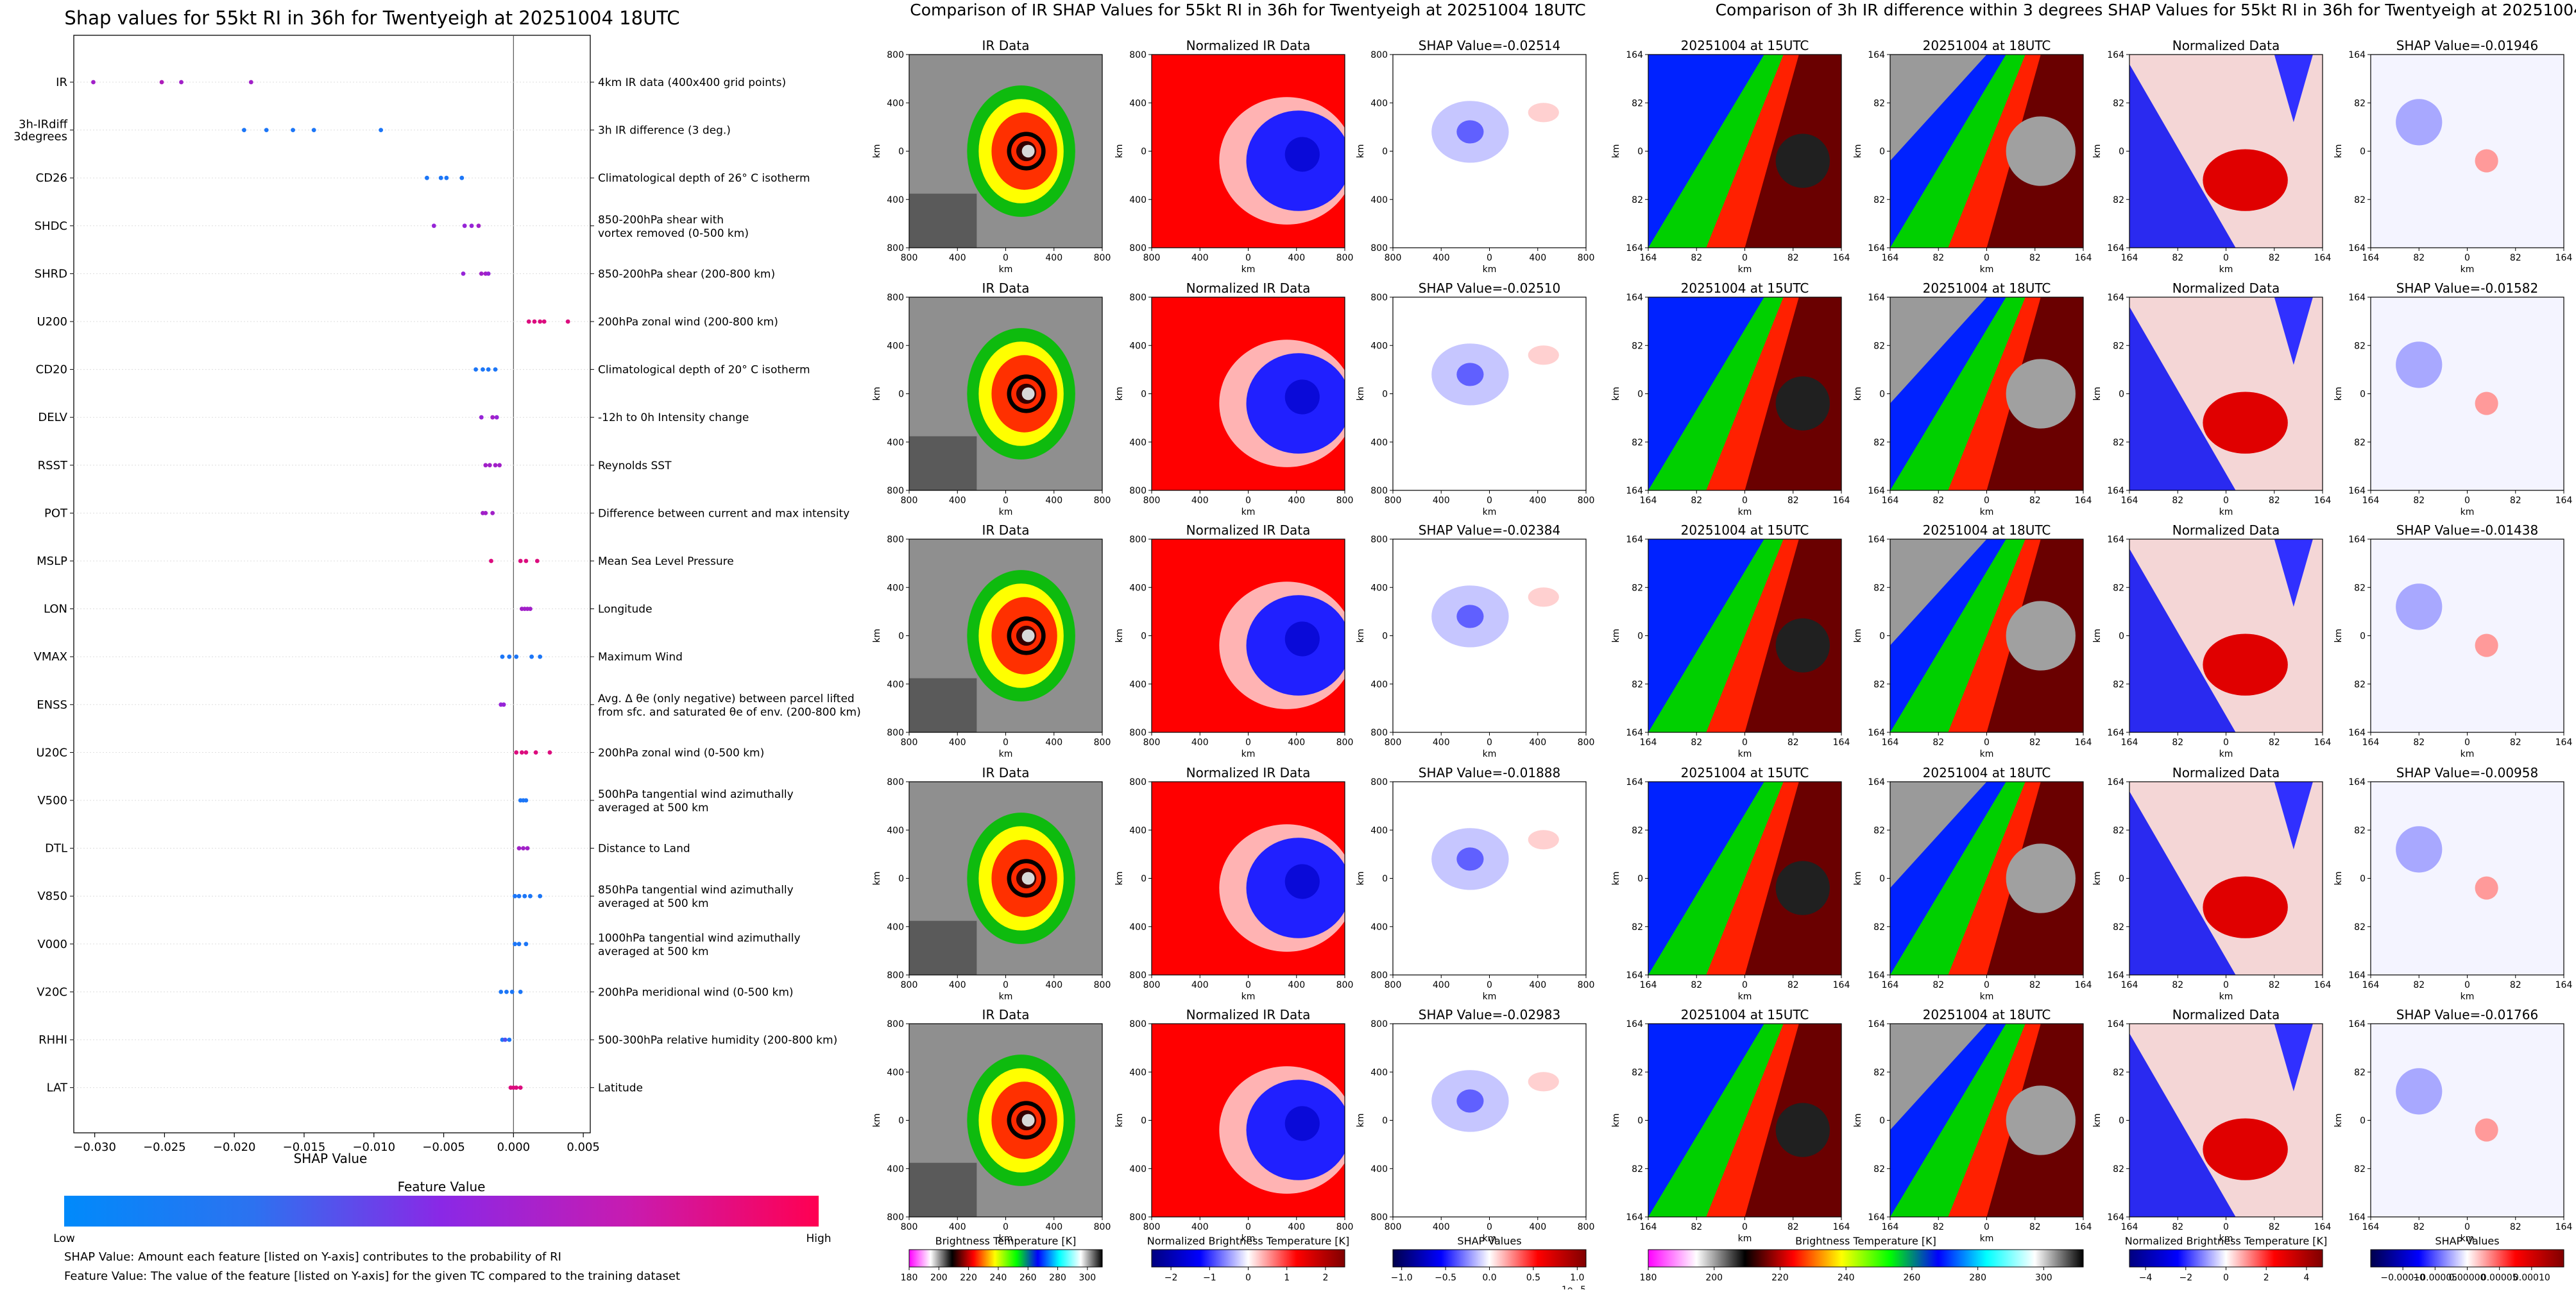 The height and width of the screenshot is (1292, 2576). What do you see at coordinates (999, 1278) in the screenshot?
I see `colorbar-tick-label: 240` at bounding box center [999, 1278].